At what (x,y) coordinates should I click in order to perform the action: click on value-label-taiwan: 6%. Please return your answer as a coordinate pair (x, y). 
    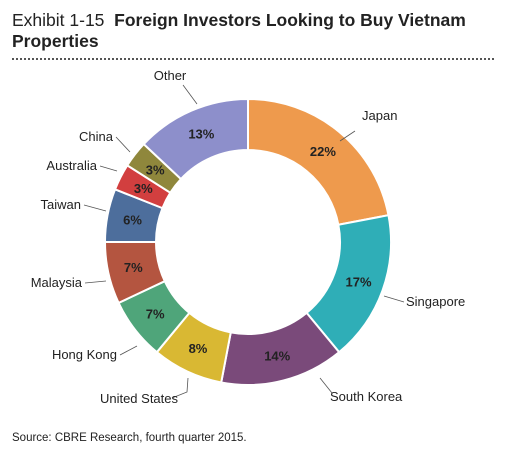
    Looking at the image, I should click on (132, 219).